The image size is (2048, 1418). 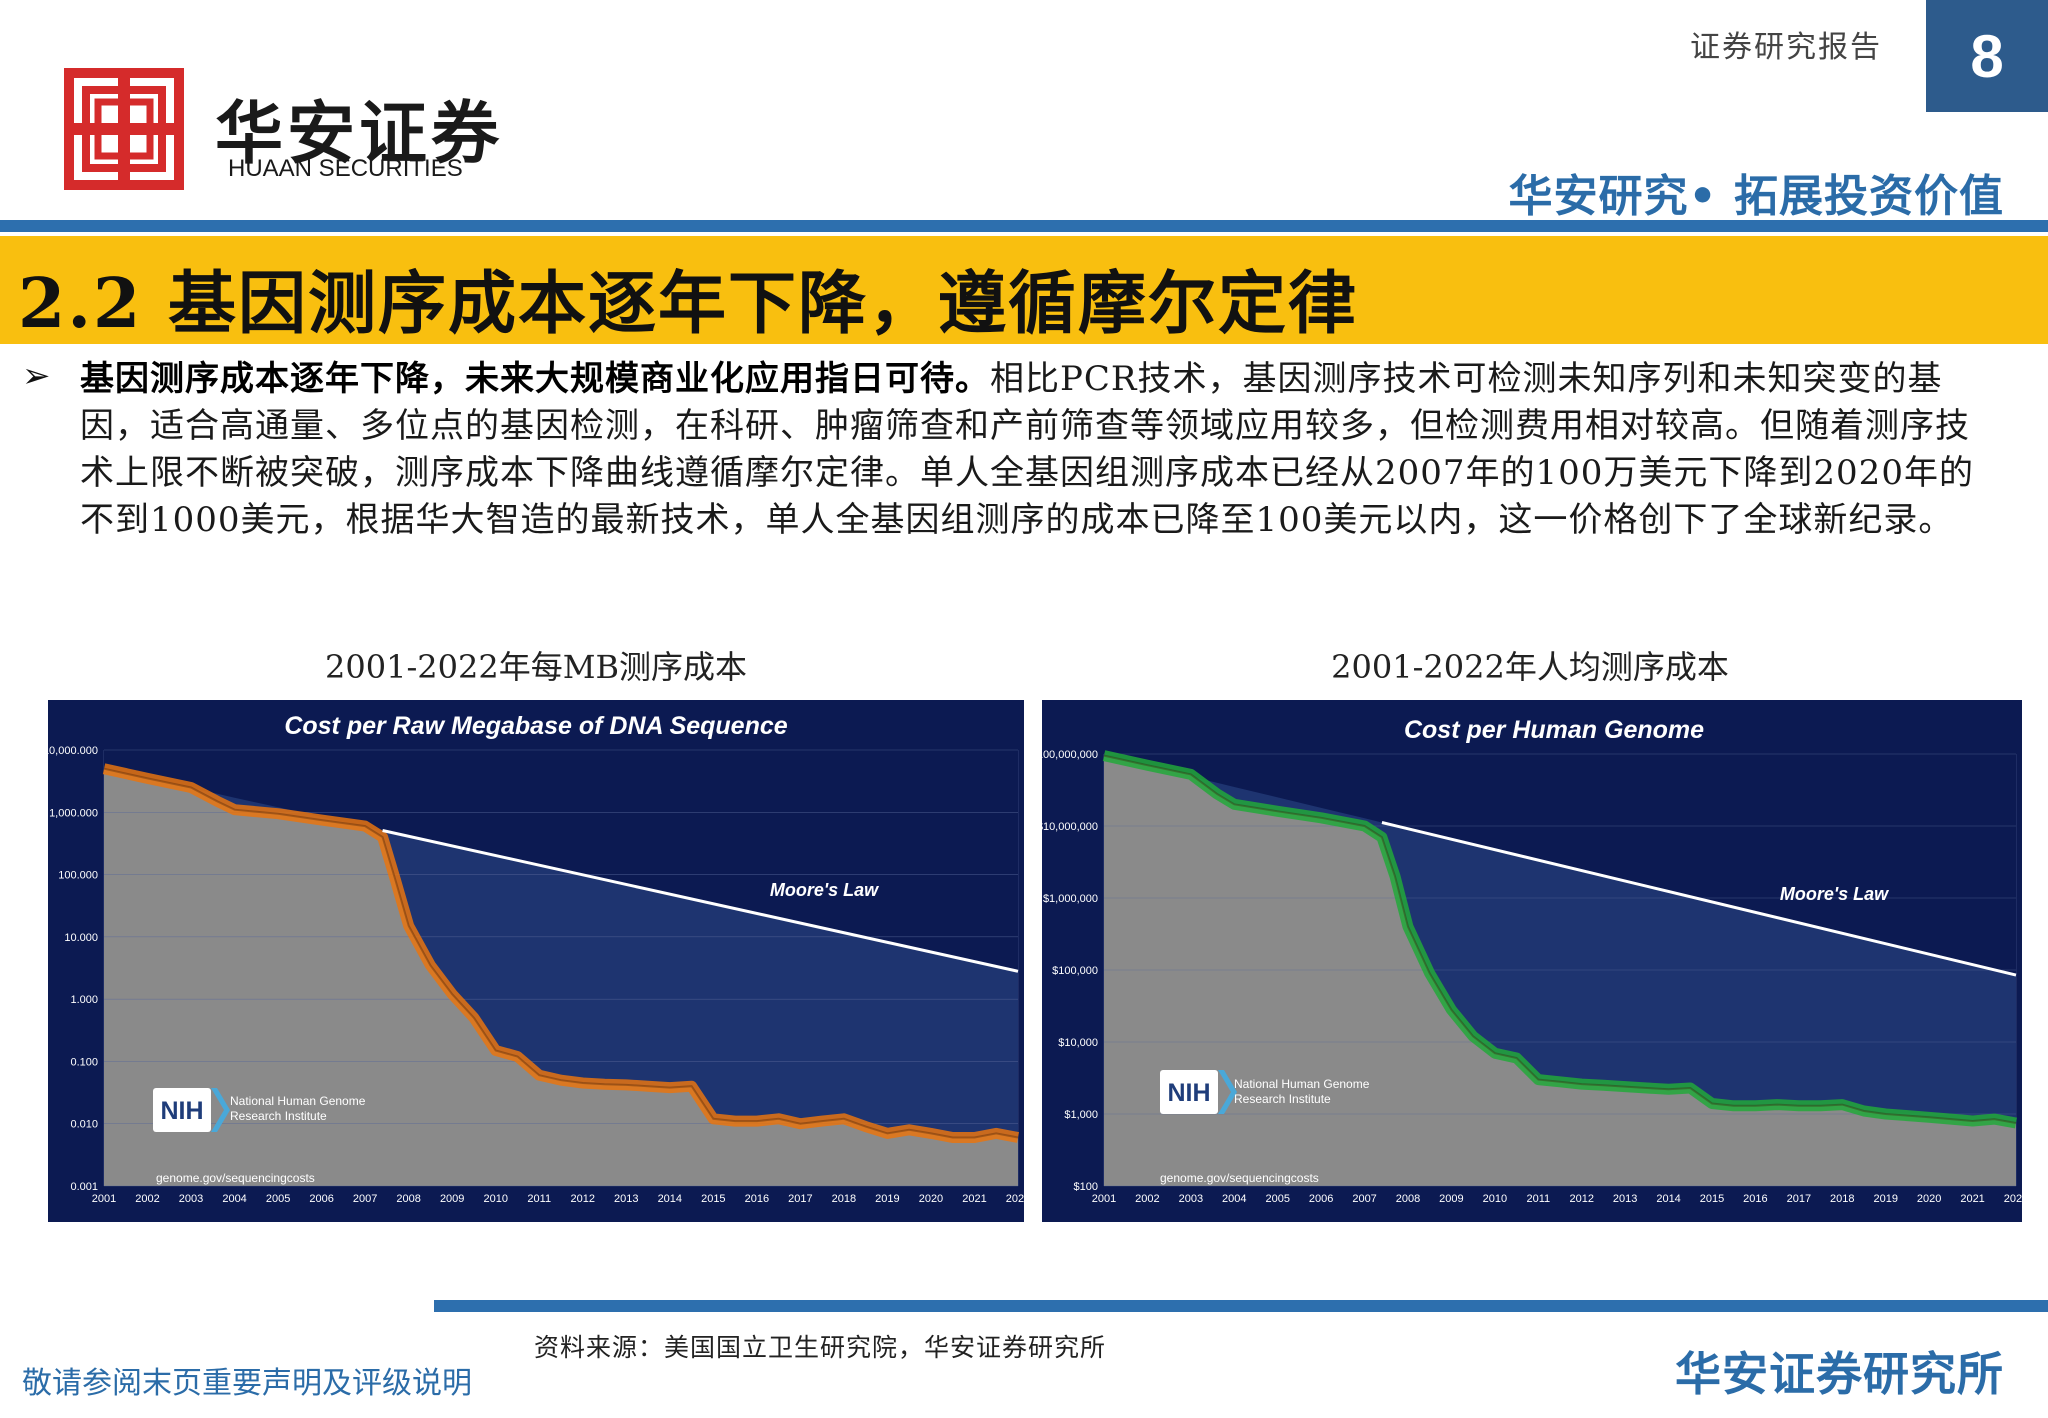 What do you see at coordinates (1078, 1043) in the screenshot?
I see `y-tick-label: $10,000` at bounding box center [1078, 1043].